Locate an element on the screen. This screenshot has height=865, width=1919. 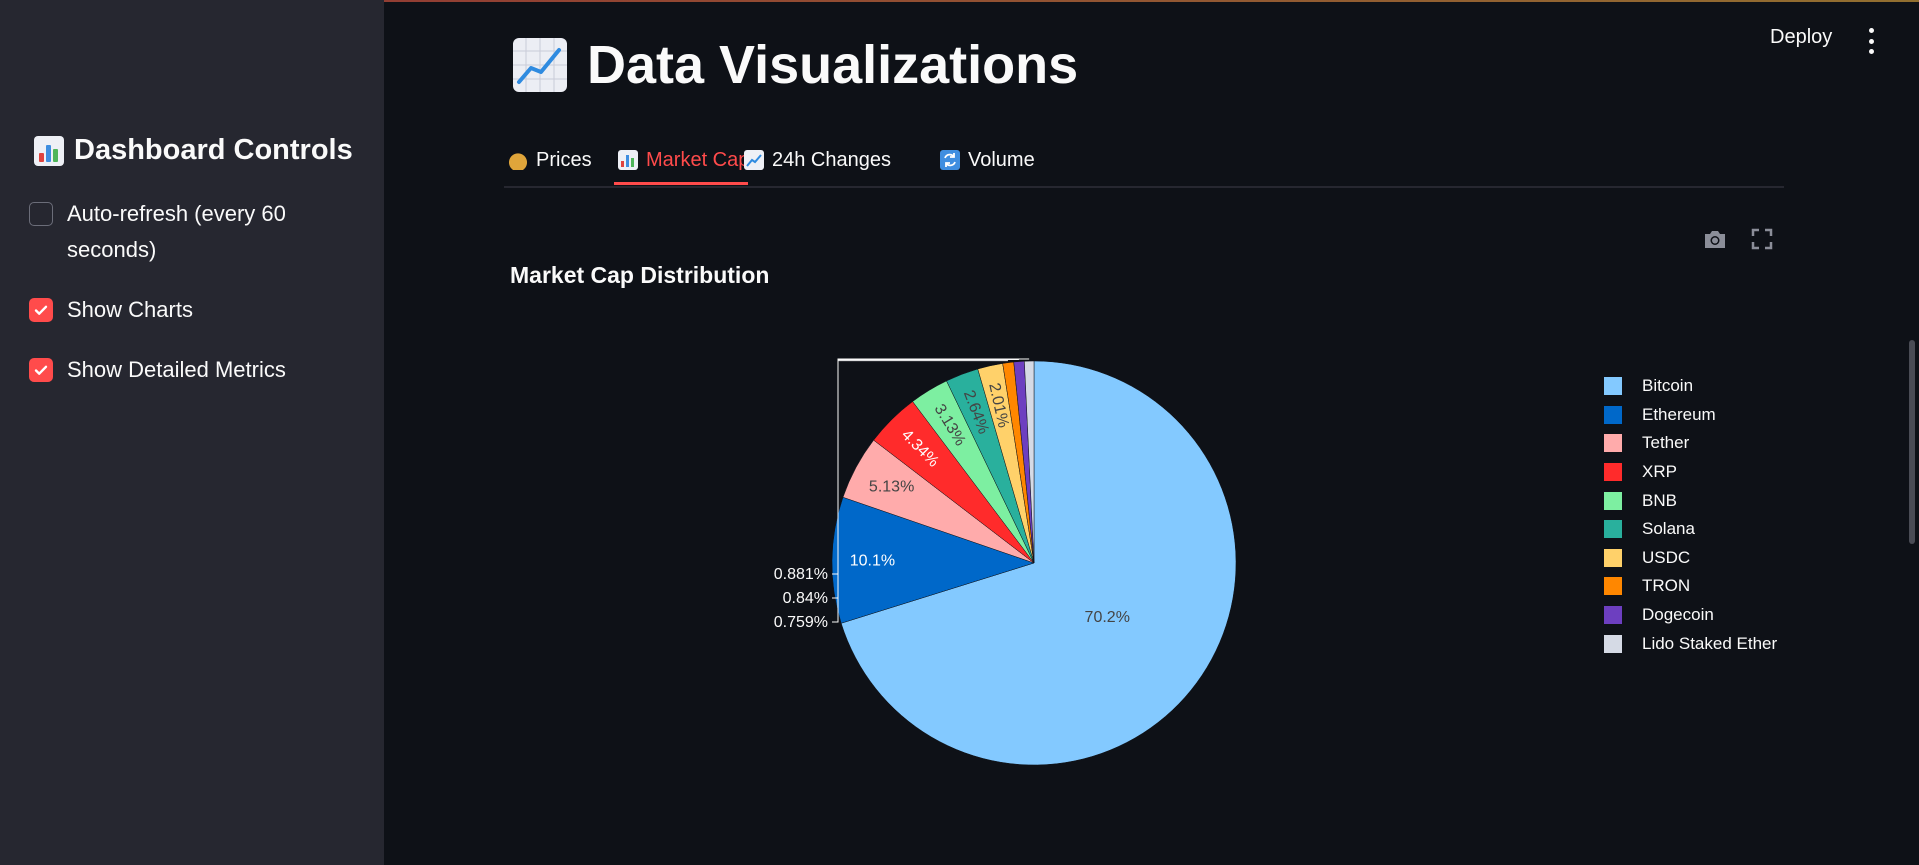
page-title: Data Visualizations is located at coordinates (795, 65).